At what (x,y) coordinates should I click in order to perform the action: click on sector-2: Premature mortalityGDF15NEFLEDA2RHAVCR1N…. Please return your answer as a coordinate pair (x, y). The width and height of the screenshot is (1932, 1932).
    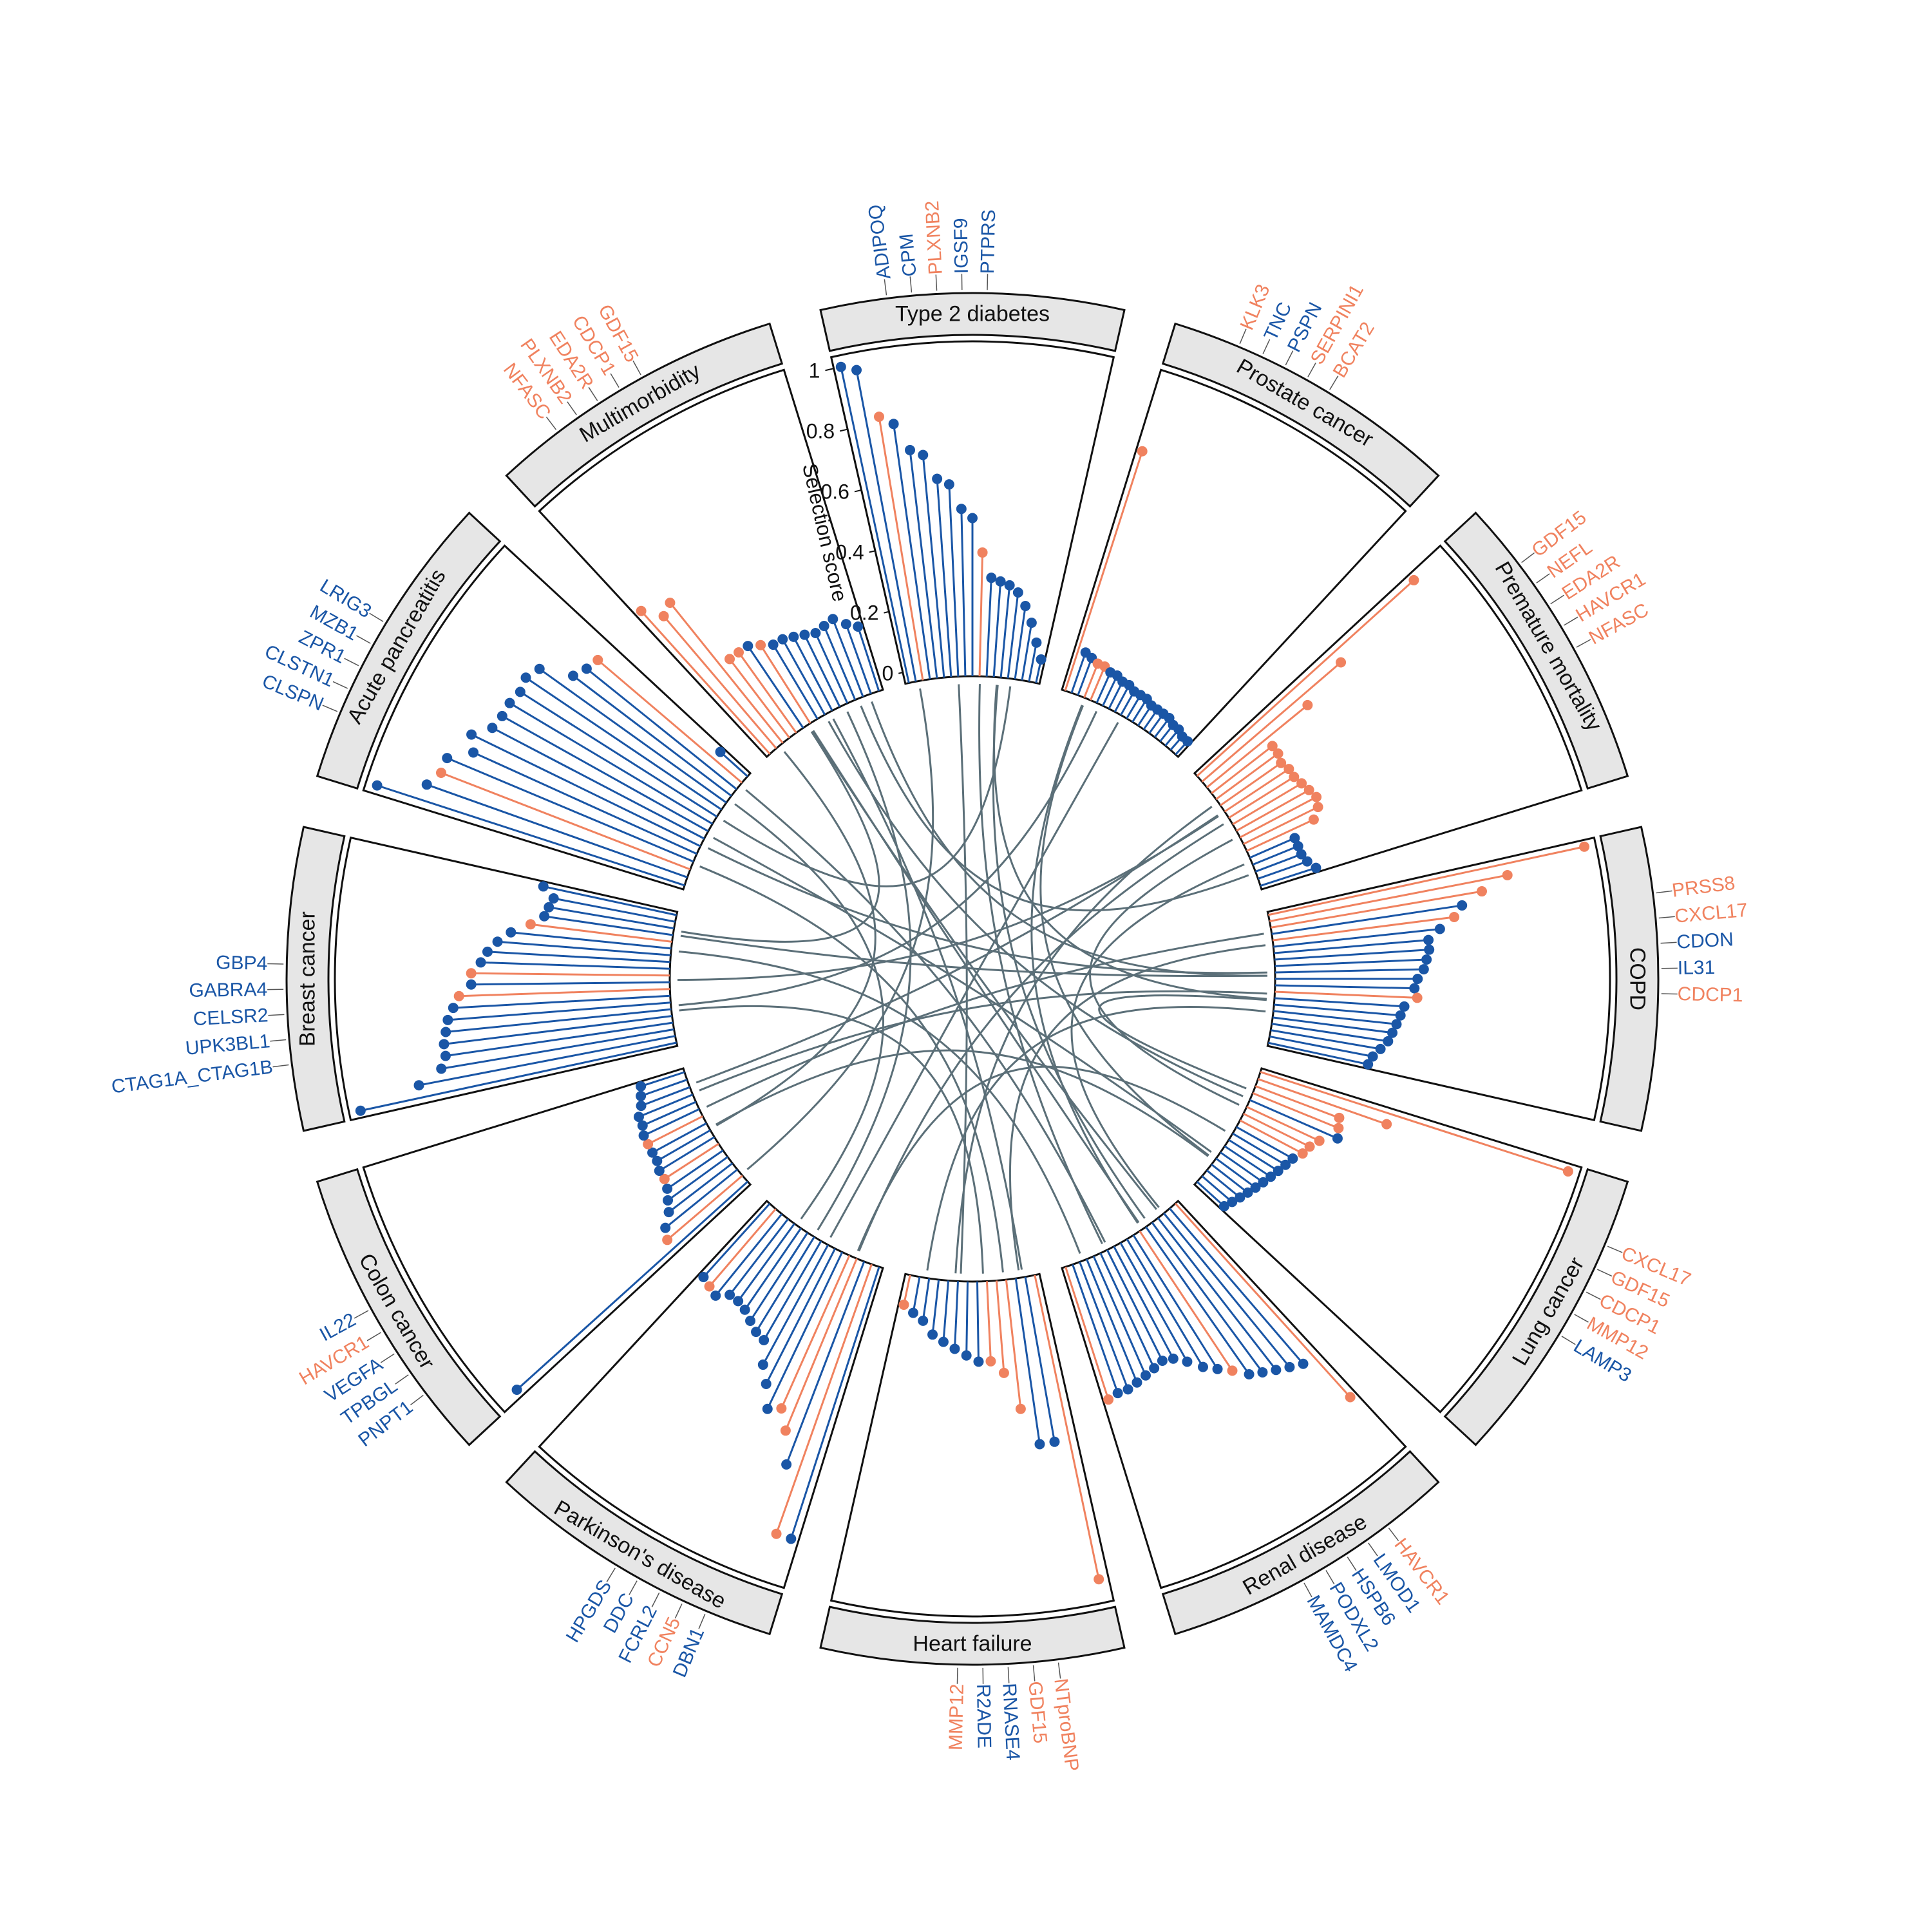
    Looking at the image, I should click on (1422, 699).